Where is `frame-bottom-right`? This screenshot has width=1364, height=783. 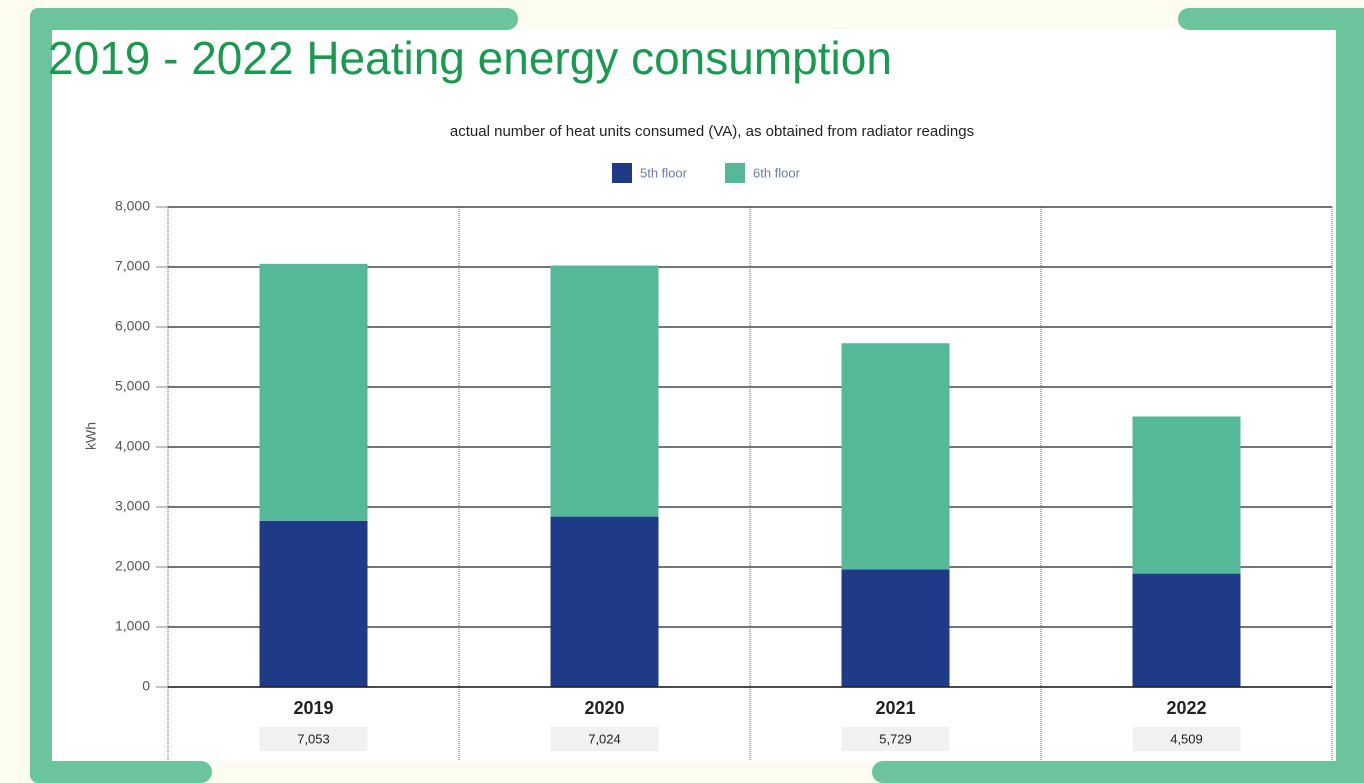 frame-bottom-right is located at coordinates (1118, 772).